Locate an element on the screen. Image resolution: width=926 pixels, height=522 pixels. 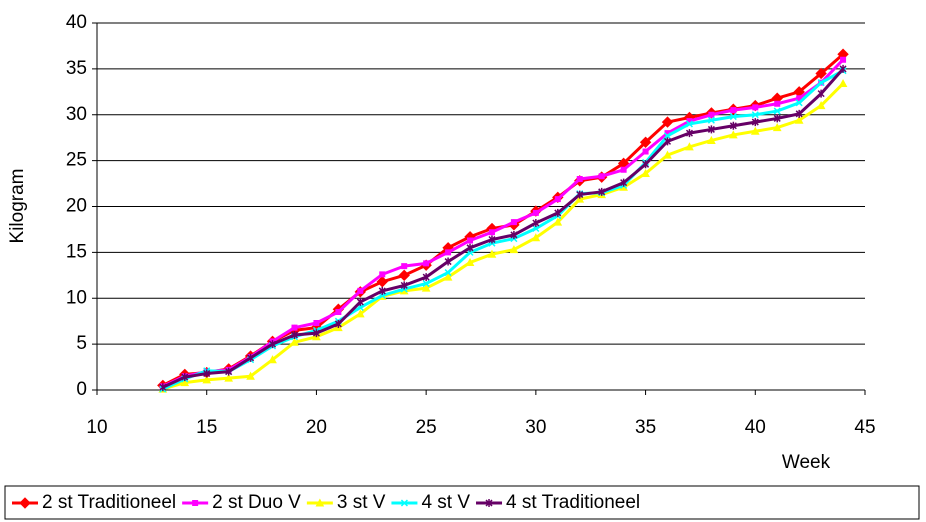
y-tick-label: 30 is located at coordinates (76, 114).